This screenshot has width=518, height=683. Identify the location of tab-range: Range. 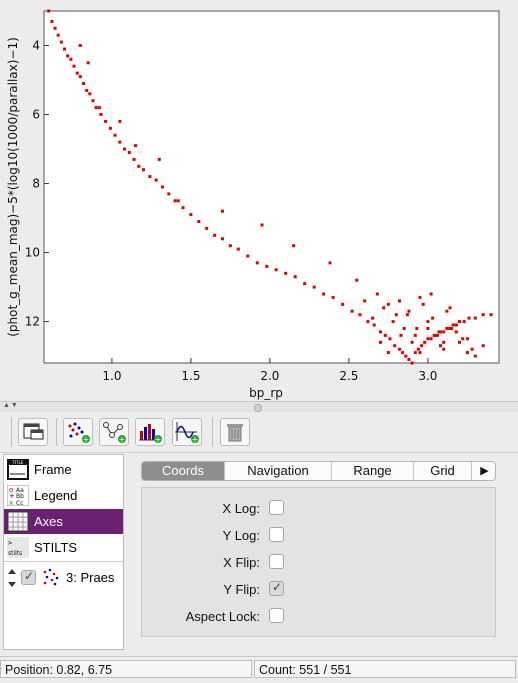
(372, 471).